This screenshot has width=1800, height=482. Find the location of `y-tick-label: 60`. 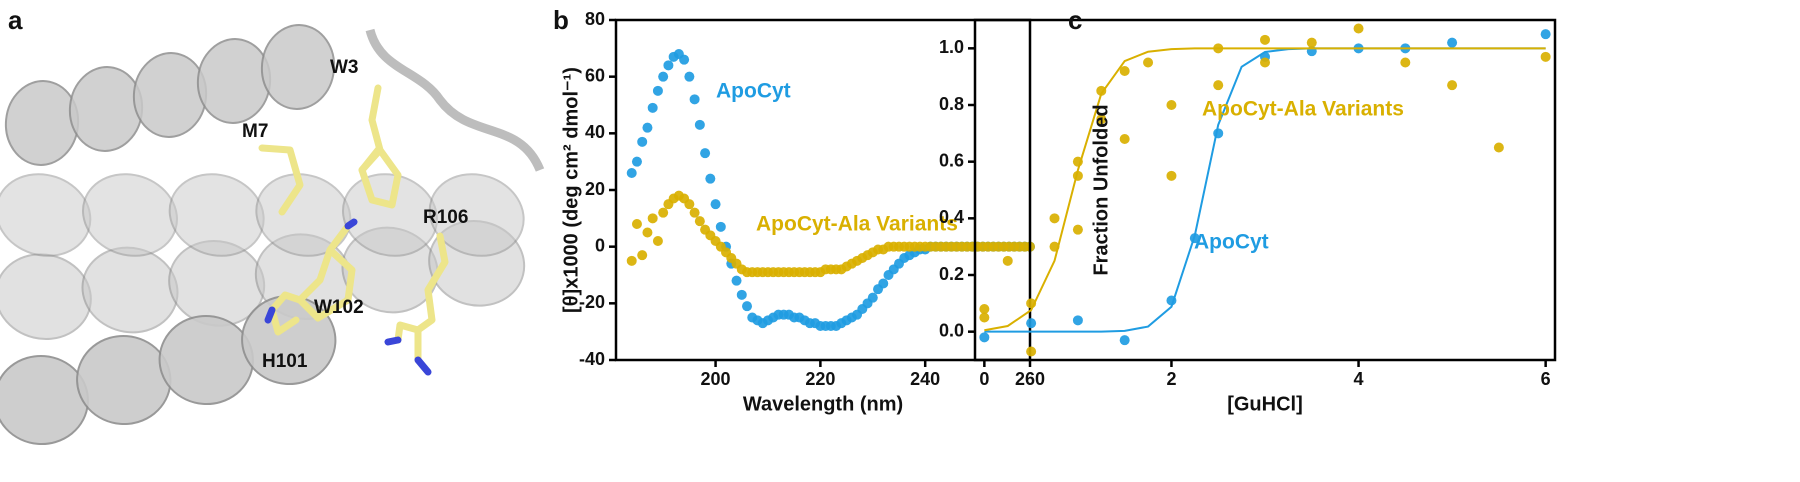

y-tick-label: 60 is located at coordinates (595, 75).